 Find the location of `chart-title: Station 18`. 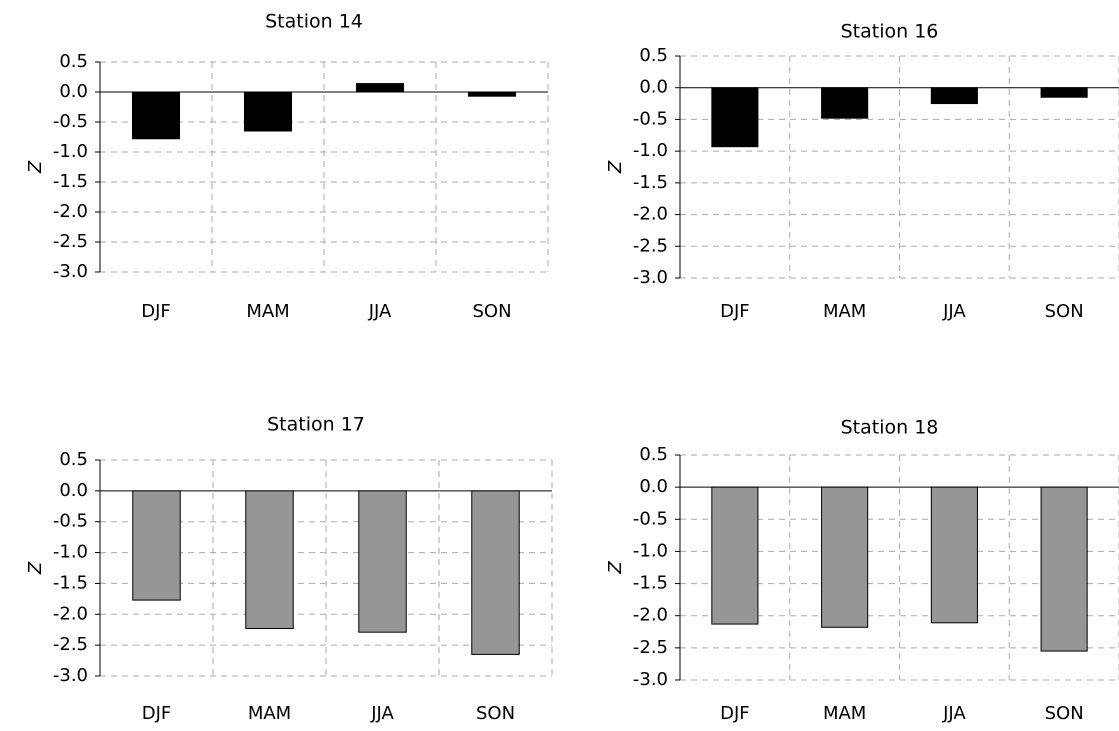

chart-title: Station 18 is located at coordinates (890, 428).